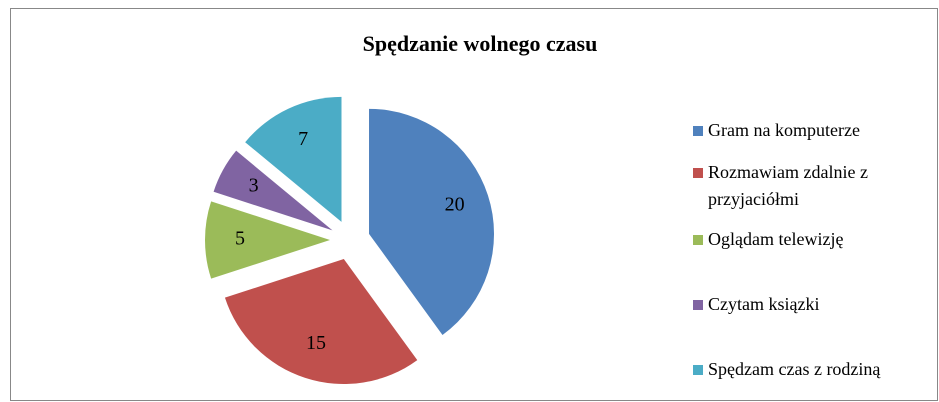 This screenshot has width=939, height=402. Describe the element at coordinates (254, 186) in the screenshot. I see `data-label: 3` at that location.